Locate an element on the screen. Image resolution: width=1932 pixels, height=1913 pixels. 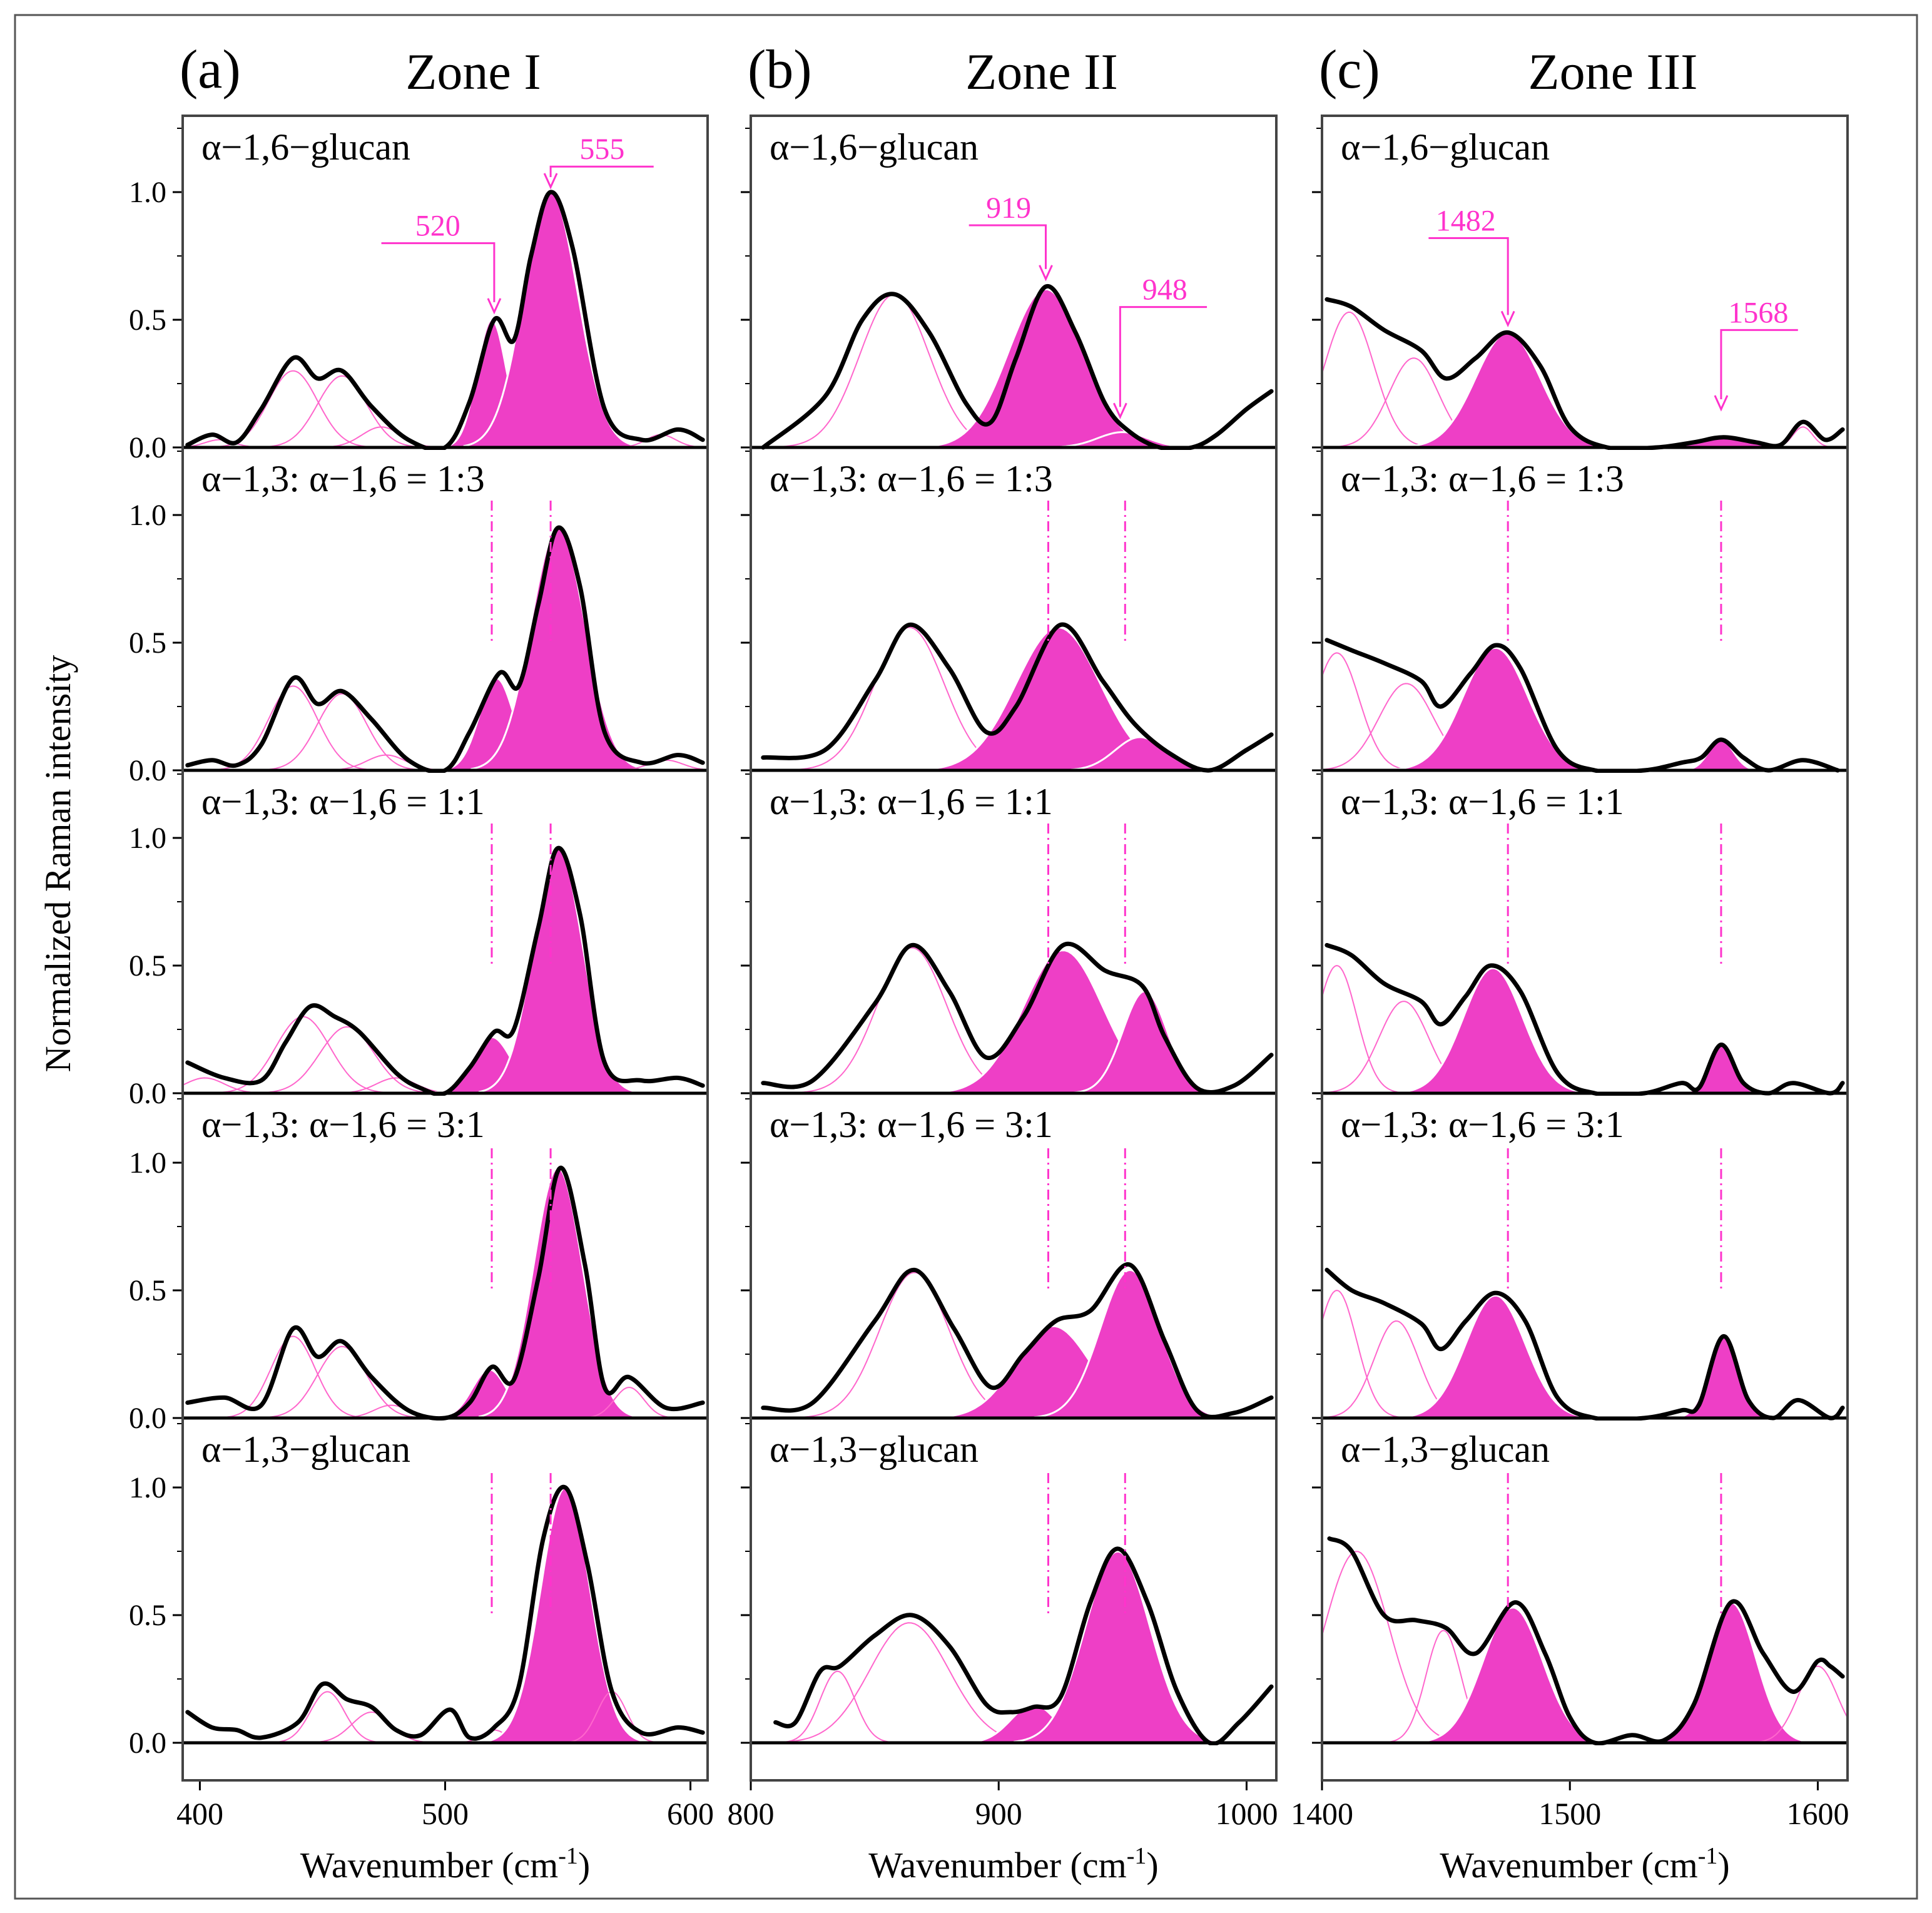
subplot-5: α−1,3−glucan 0.0 0.5 1.0 is located at coordinates (419, 1591).